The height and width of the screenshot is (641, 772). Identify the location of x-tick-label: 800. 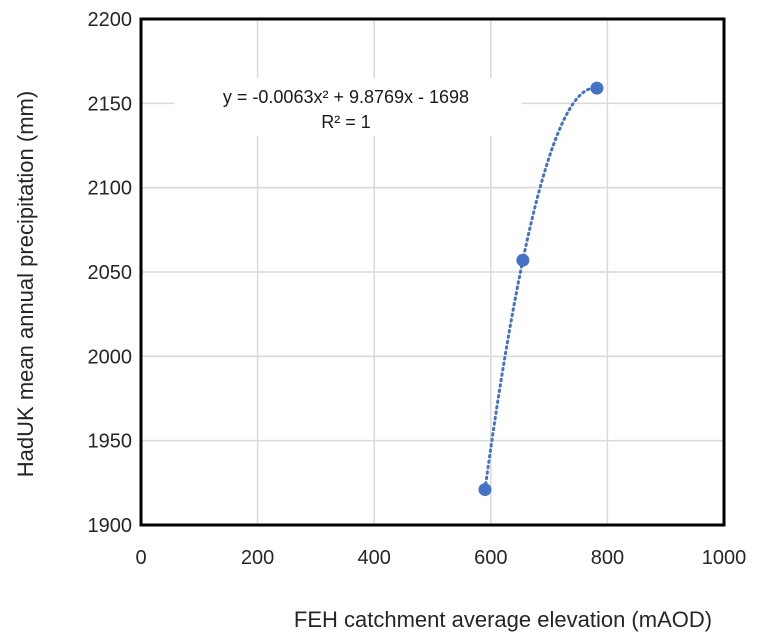
(607, 558).